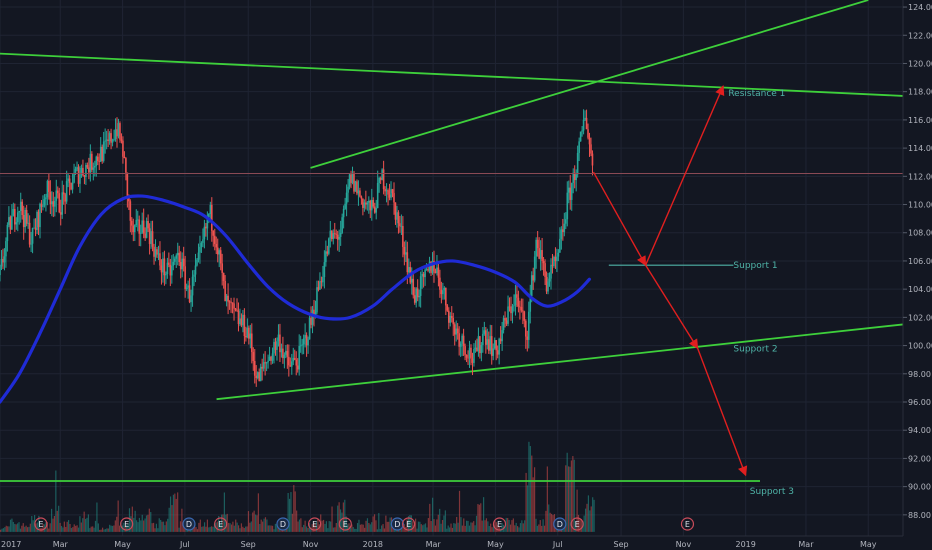  Describe the element at coordinates (671, 307) in the screenshot. I see `projection-arrow` at that location.